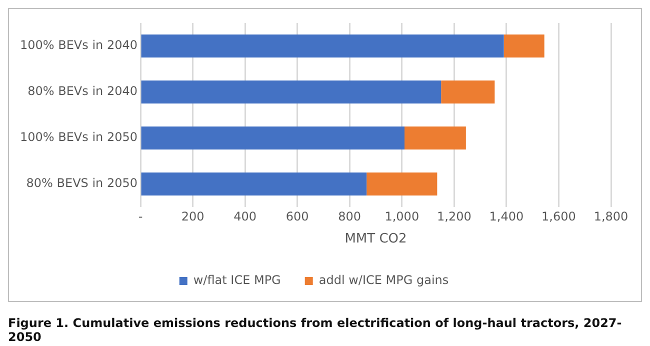 The width and height of the screenshot is (650, 346). I want to click on x-tick-label: 400, so click(245, 216).